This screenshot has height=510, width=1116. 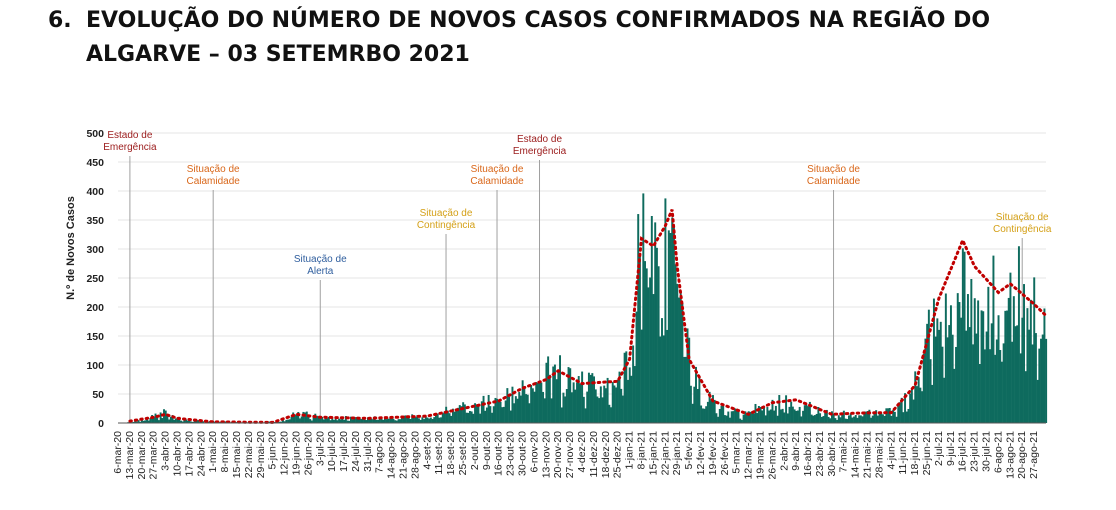 I want to click on annotation-label: Estado de, so click(x=539, y=139).